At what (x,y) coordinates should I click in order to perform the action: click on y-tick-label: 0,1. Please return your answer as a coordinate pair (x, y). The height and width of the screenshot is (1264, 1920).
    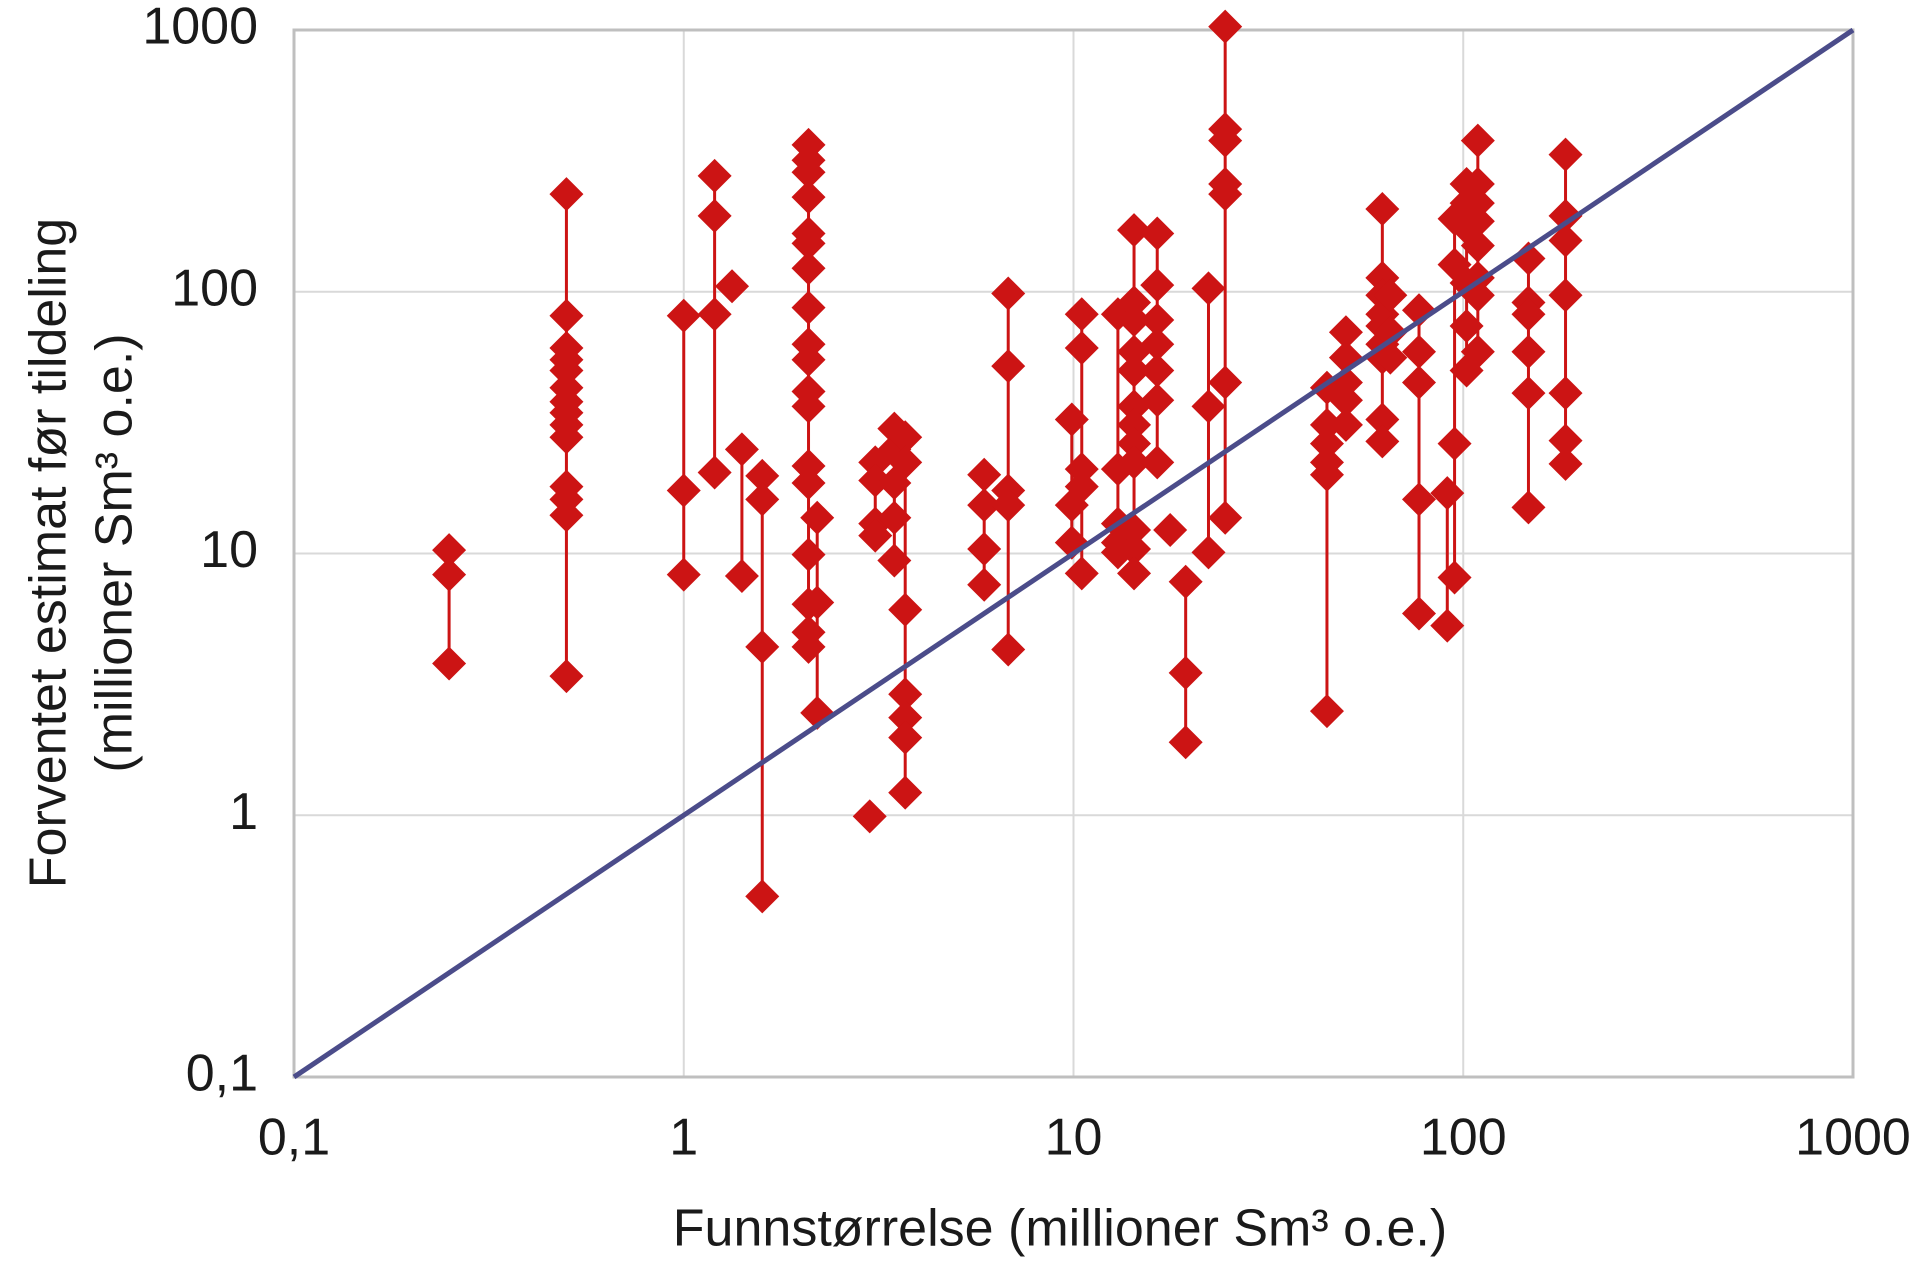
    Looking at the image, I should click on (222, 1074).